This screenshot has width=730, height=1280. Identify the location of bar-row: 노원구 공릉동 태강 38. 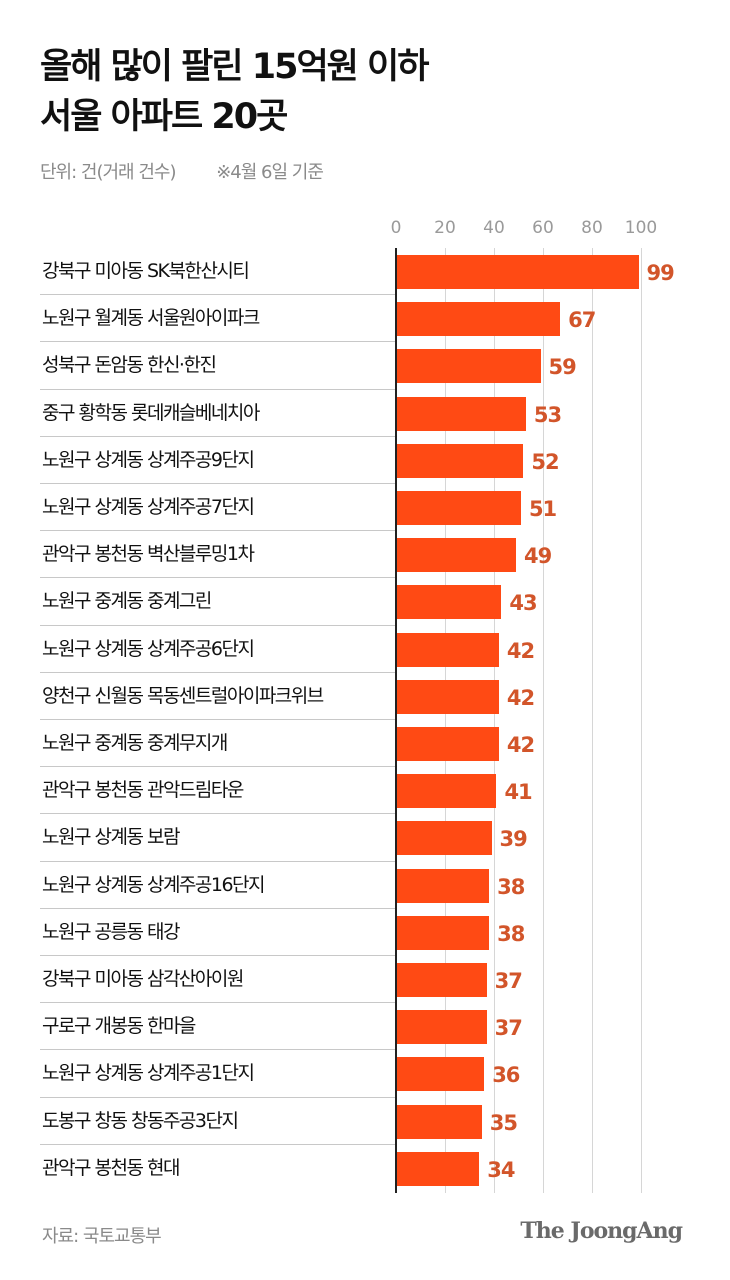
(365, 932).